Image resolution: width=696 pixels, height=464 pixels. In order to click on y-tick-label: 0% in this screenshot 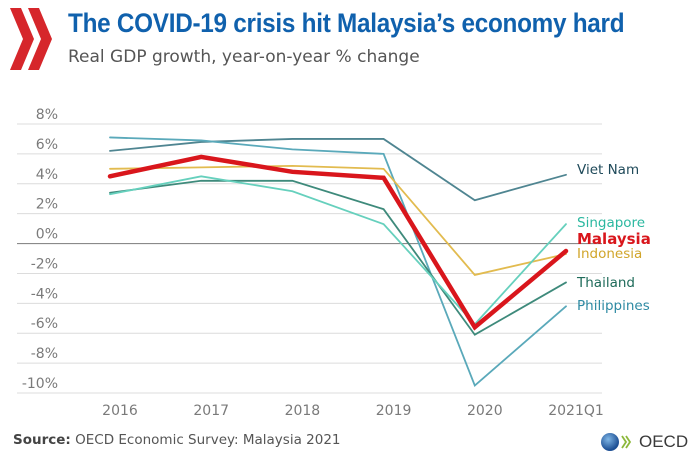, I will do `click(47, 235)`.